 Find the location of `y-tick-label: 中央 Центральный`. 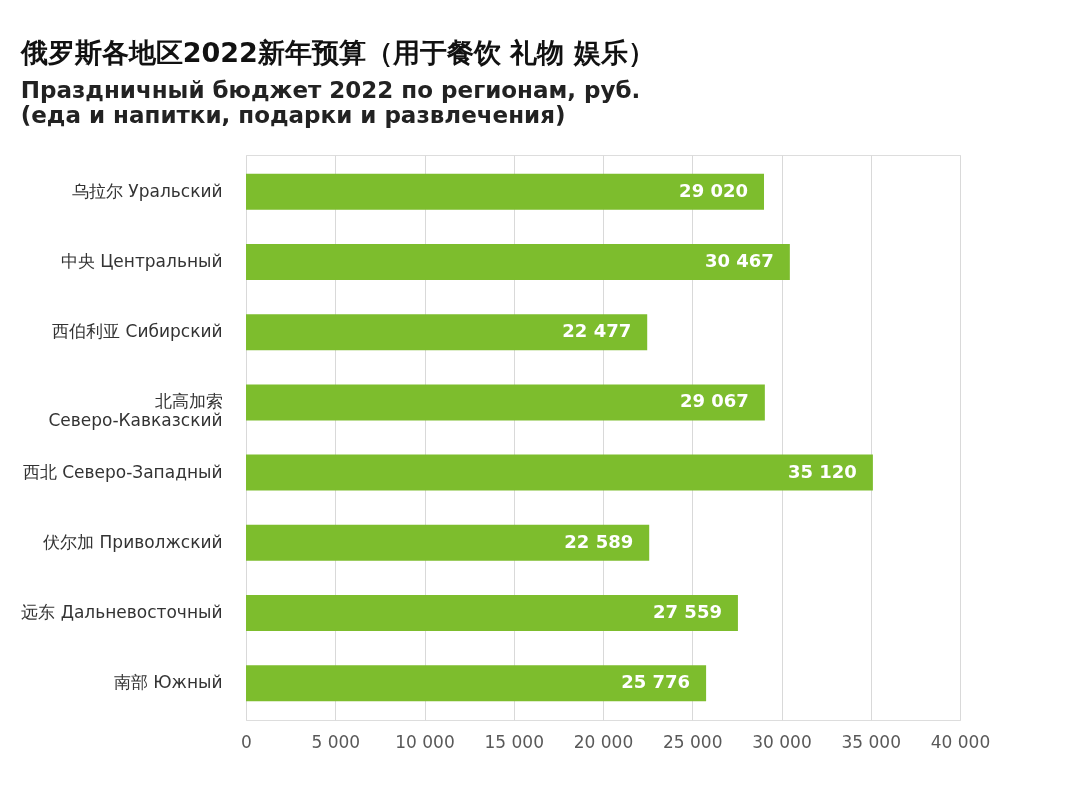

y-tick-label: 中央 Центральный is located at coordinates (141, 261).